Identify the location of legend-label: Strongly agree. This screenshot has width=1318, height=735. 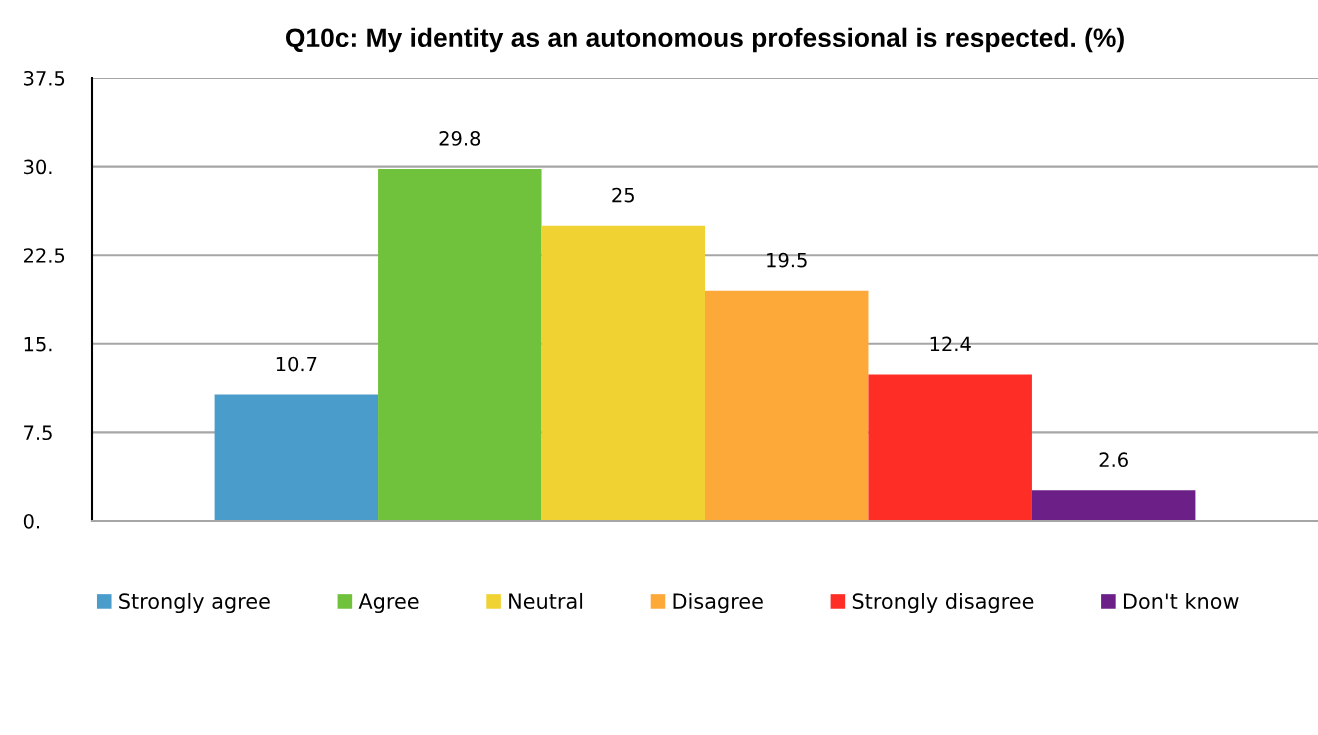
(194, 603).